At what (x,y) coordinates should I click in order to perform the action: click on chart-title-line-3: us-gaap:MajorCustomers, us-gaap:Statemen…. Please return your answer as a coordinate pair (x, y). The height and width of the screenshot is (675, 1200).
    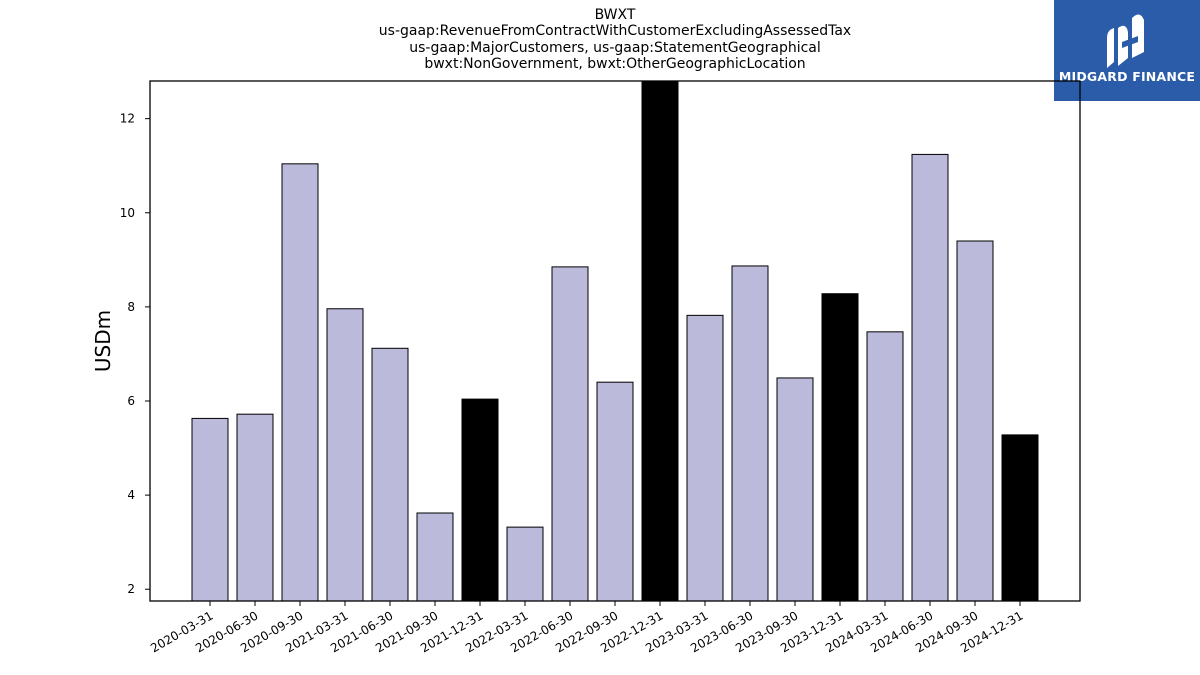
    Looking at the image, I should click on (615, 47).